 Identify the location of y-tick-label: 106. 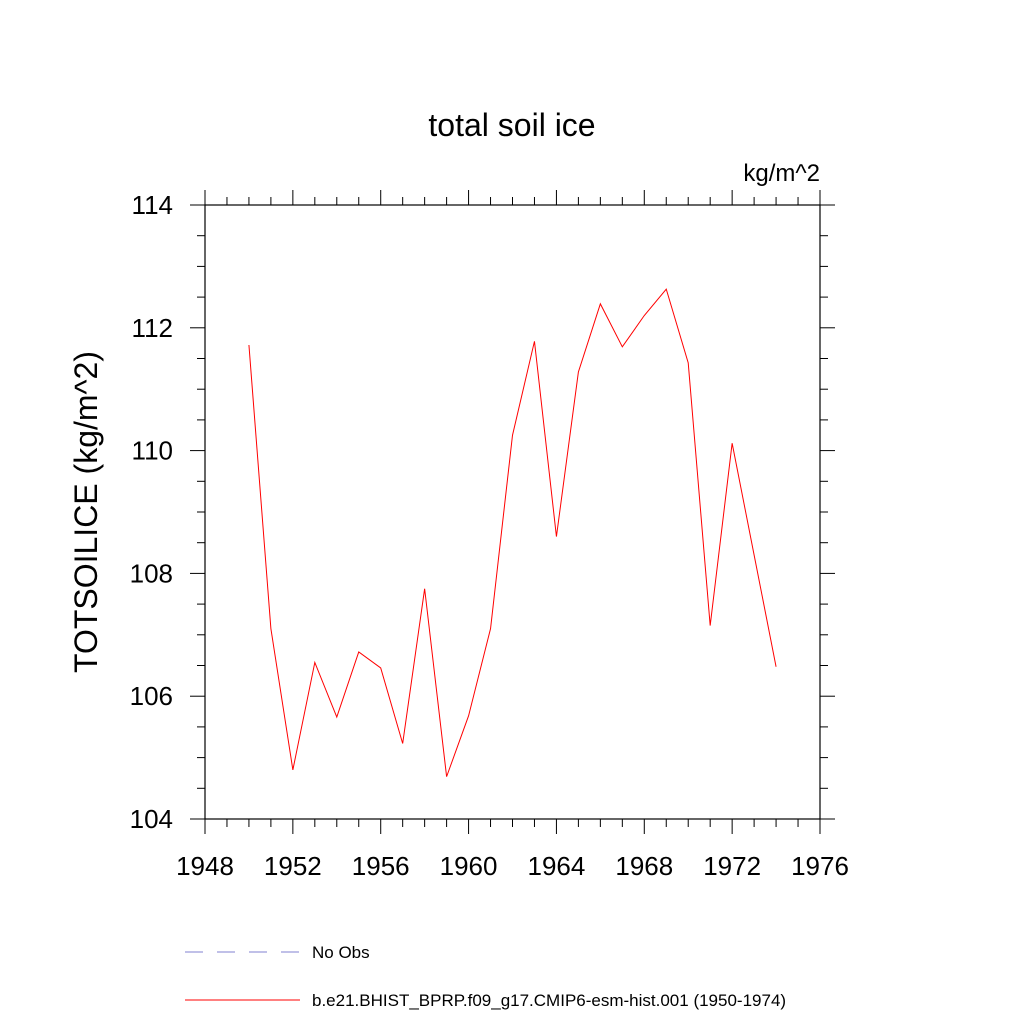
(151, 696).